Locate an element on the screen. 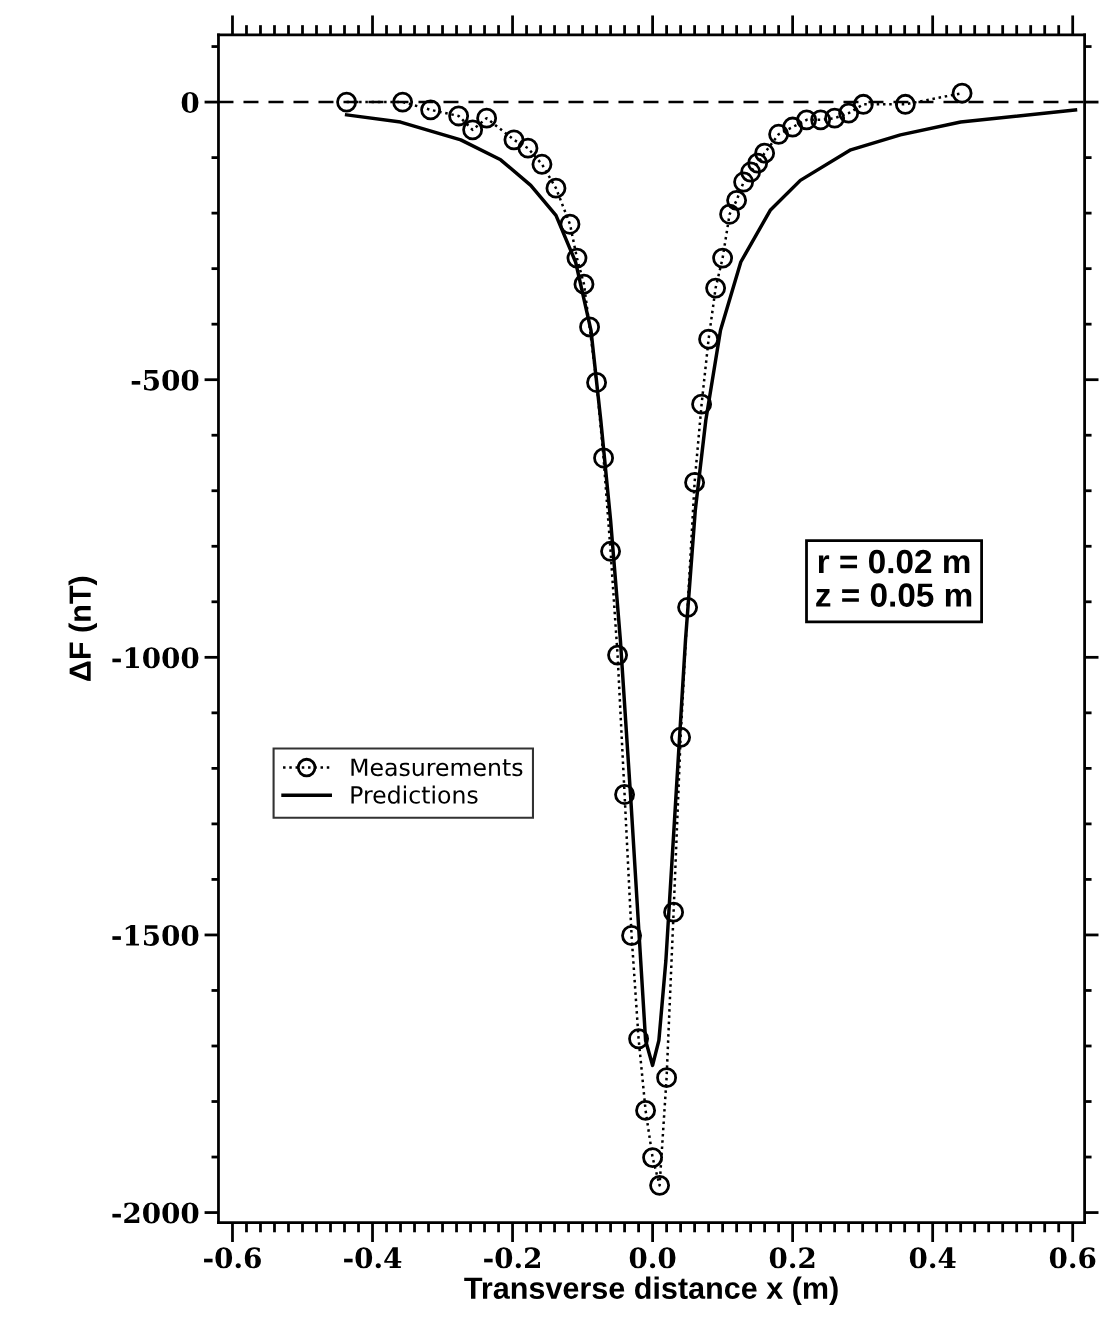 The image size is (1109, 1342). y-tick-label: -2000 is located at coordinates (155, 1213).